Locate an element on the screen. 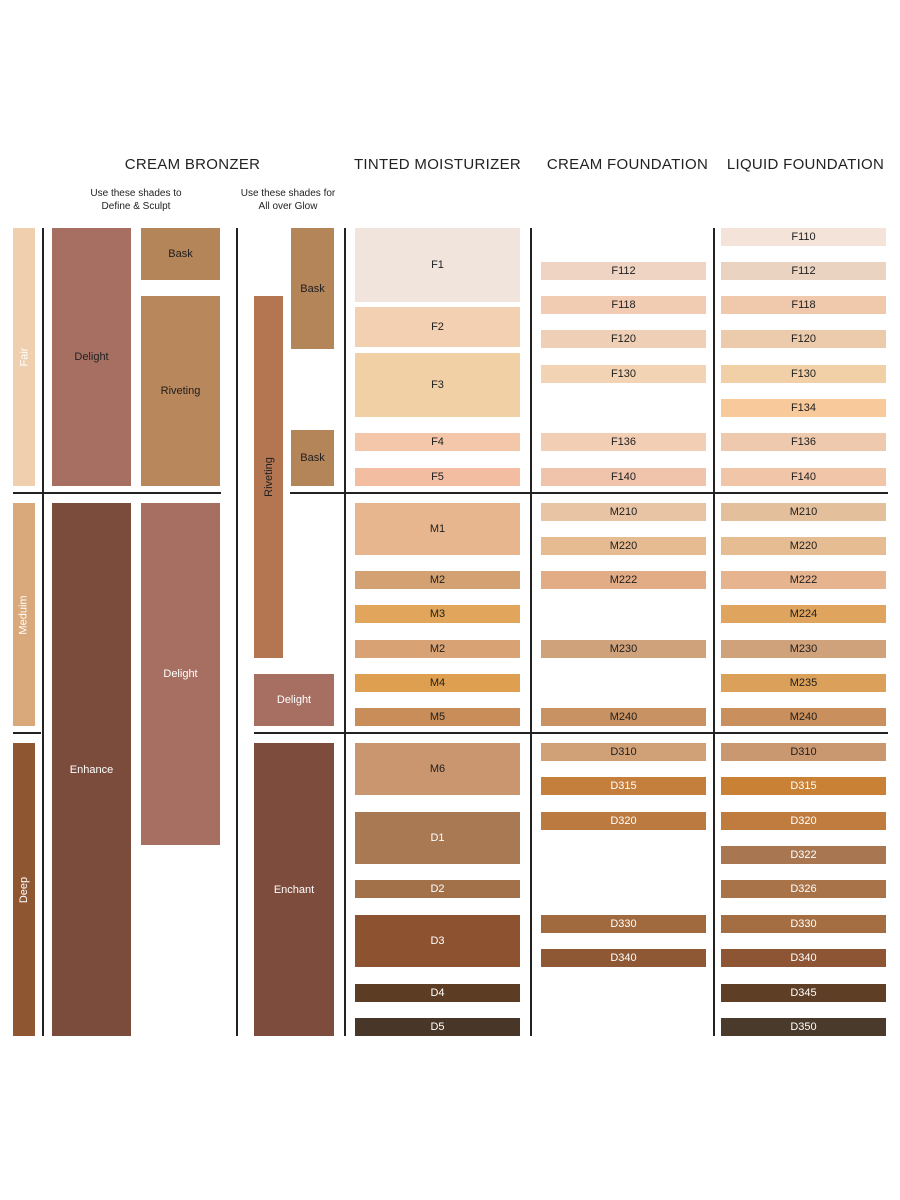  liquid-d330: D330 is located at coordinates (803, 924).